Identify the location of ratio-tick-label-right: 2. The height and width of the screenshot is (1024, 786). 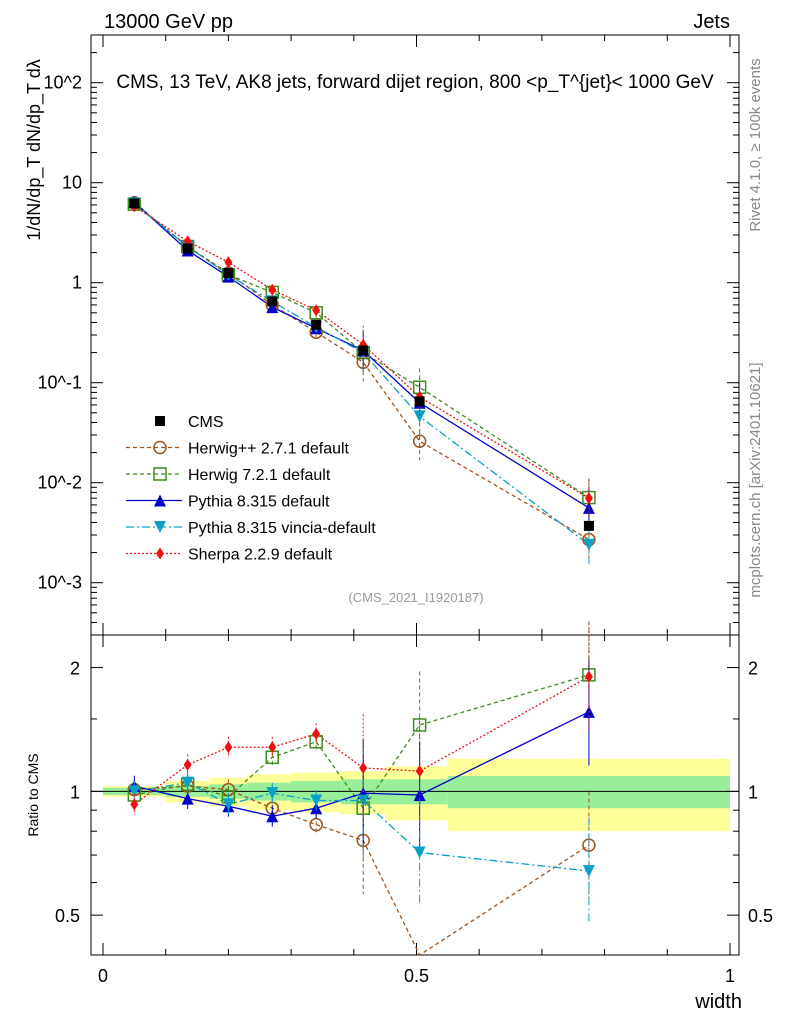
(753, 669).